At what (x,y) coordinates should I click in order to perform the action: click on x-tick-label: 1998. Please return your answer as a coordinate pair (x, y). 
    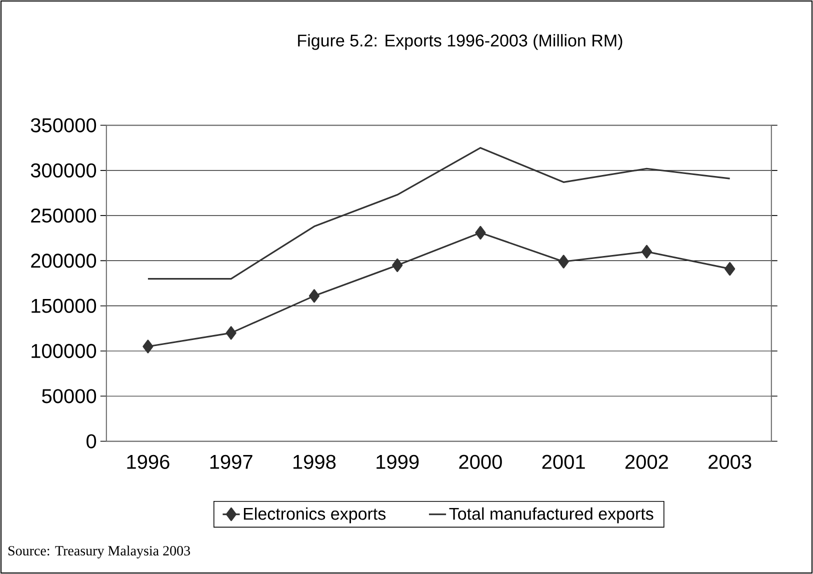
    Looking at the image, I should click on (314, 461).